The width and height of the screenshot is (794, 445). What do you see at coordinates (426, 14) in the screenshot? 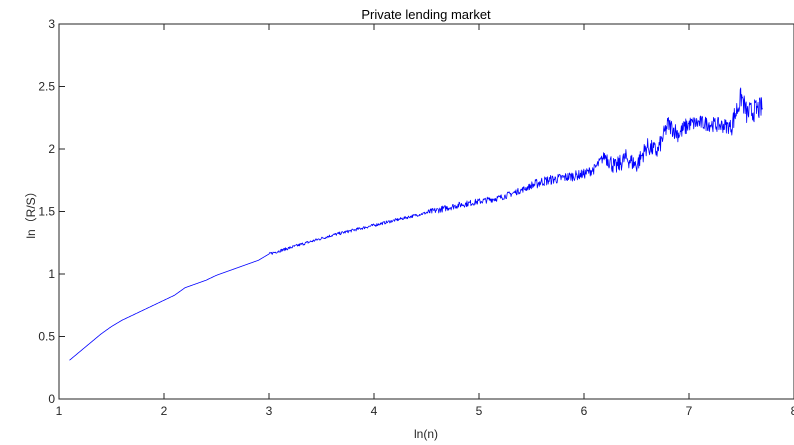
I see `chart-title: Private lending market` at bounding box center [426, 14].